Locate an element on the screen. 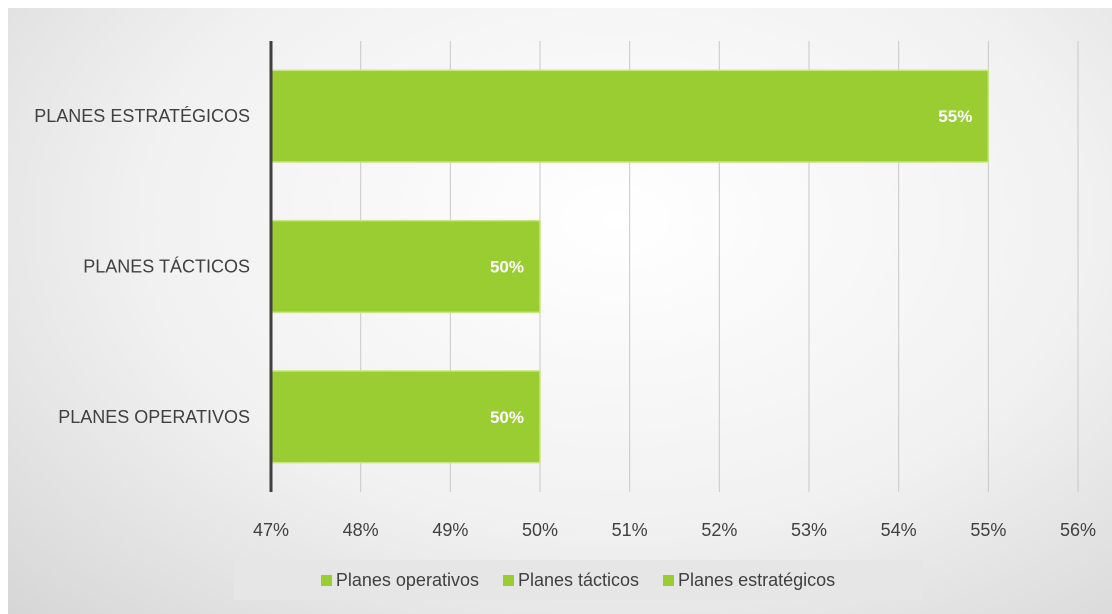 This screenshot has width=1112, height=614. category-label: PLANES OPERATIVOS is located at coordinates (154, 417).